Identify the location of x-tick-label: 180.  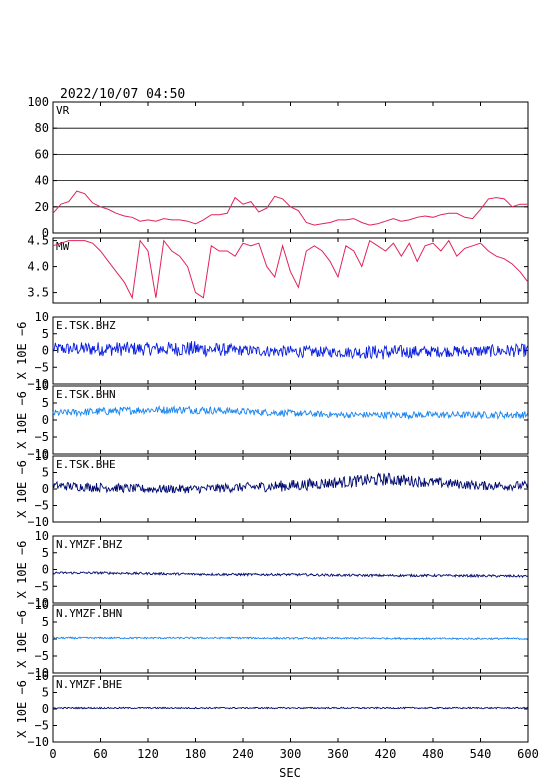
(196, 754).